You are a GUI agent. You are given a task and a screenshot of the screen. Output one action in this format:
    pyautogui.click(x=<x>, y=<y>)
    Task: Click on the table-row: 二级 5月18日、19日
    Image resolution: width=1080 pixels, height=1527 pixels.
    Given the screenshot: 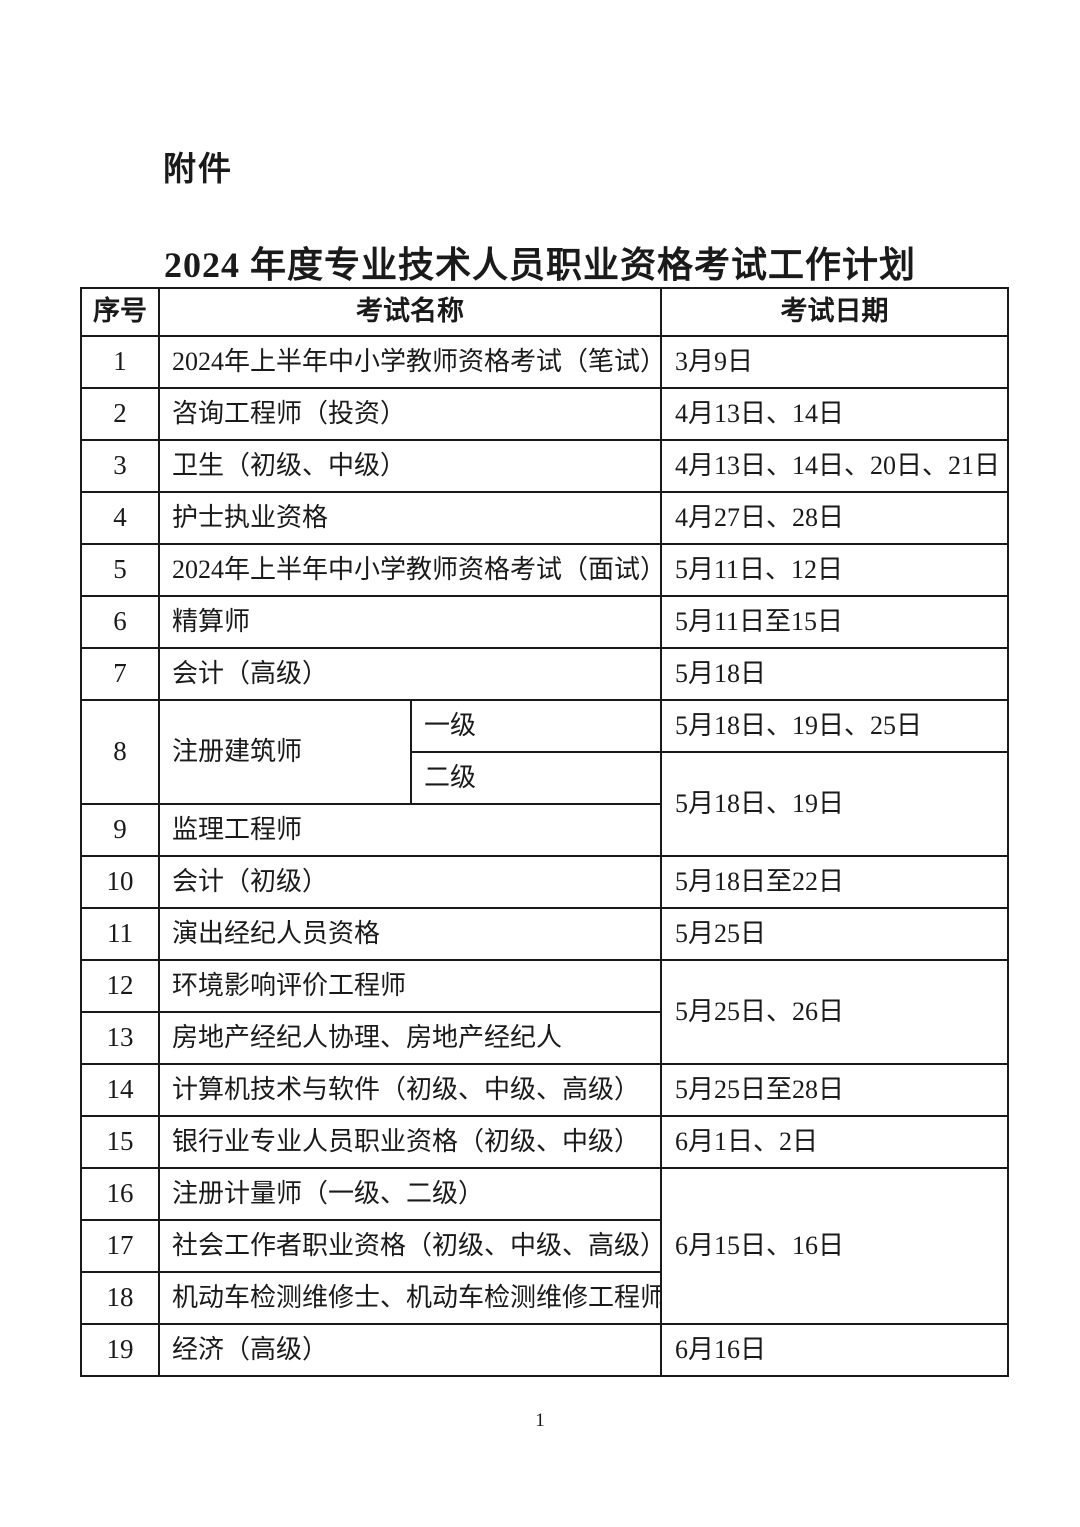 What is the action you would take?
    pyautogui.click(x=545, y=804)
    